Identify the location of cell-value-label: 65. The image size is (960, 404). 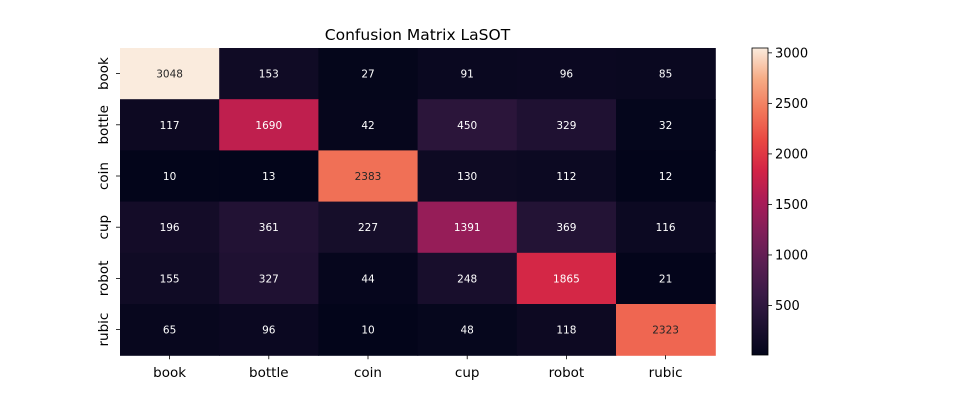
(169, 331).